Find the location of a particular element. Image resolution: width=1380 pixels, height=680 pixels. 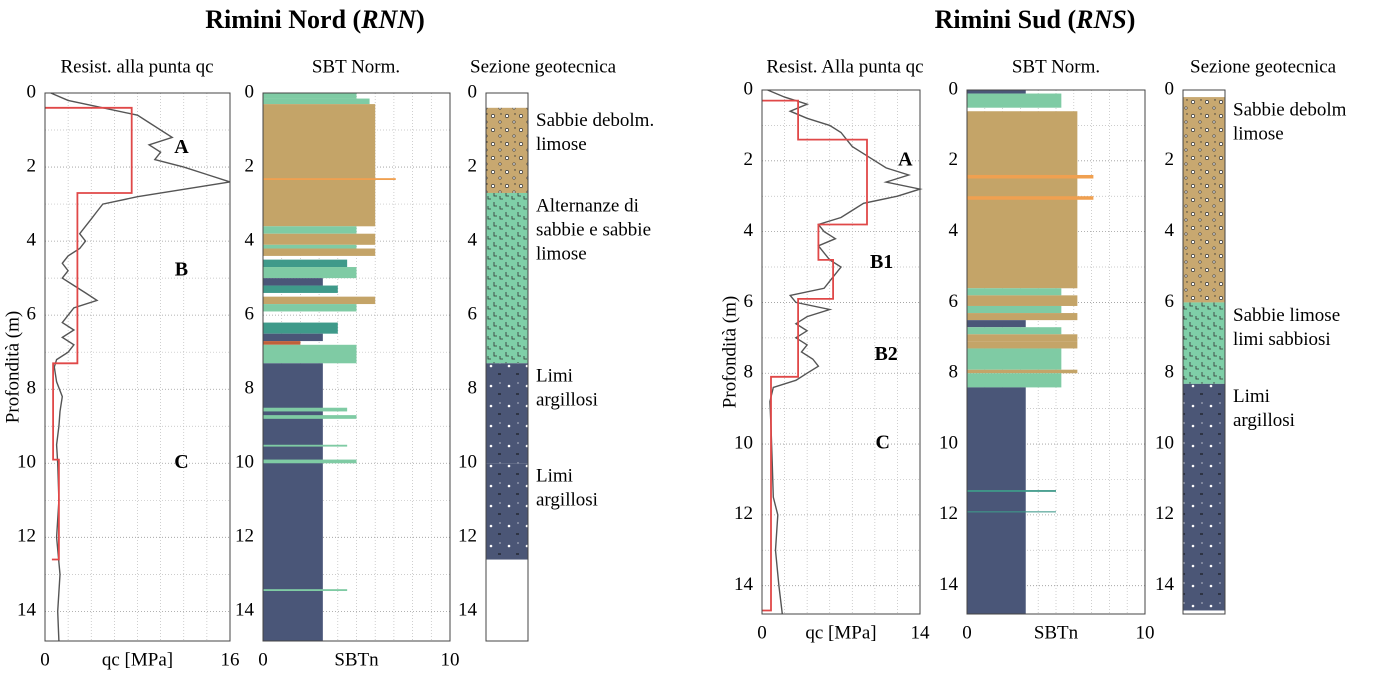

site-title: Rimini Sud (RNS) is located at coordinates (1035, 19).